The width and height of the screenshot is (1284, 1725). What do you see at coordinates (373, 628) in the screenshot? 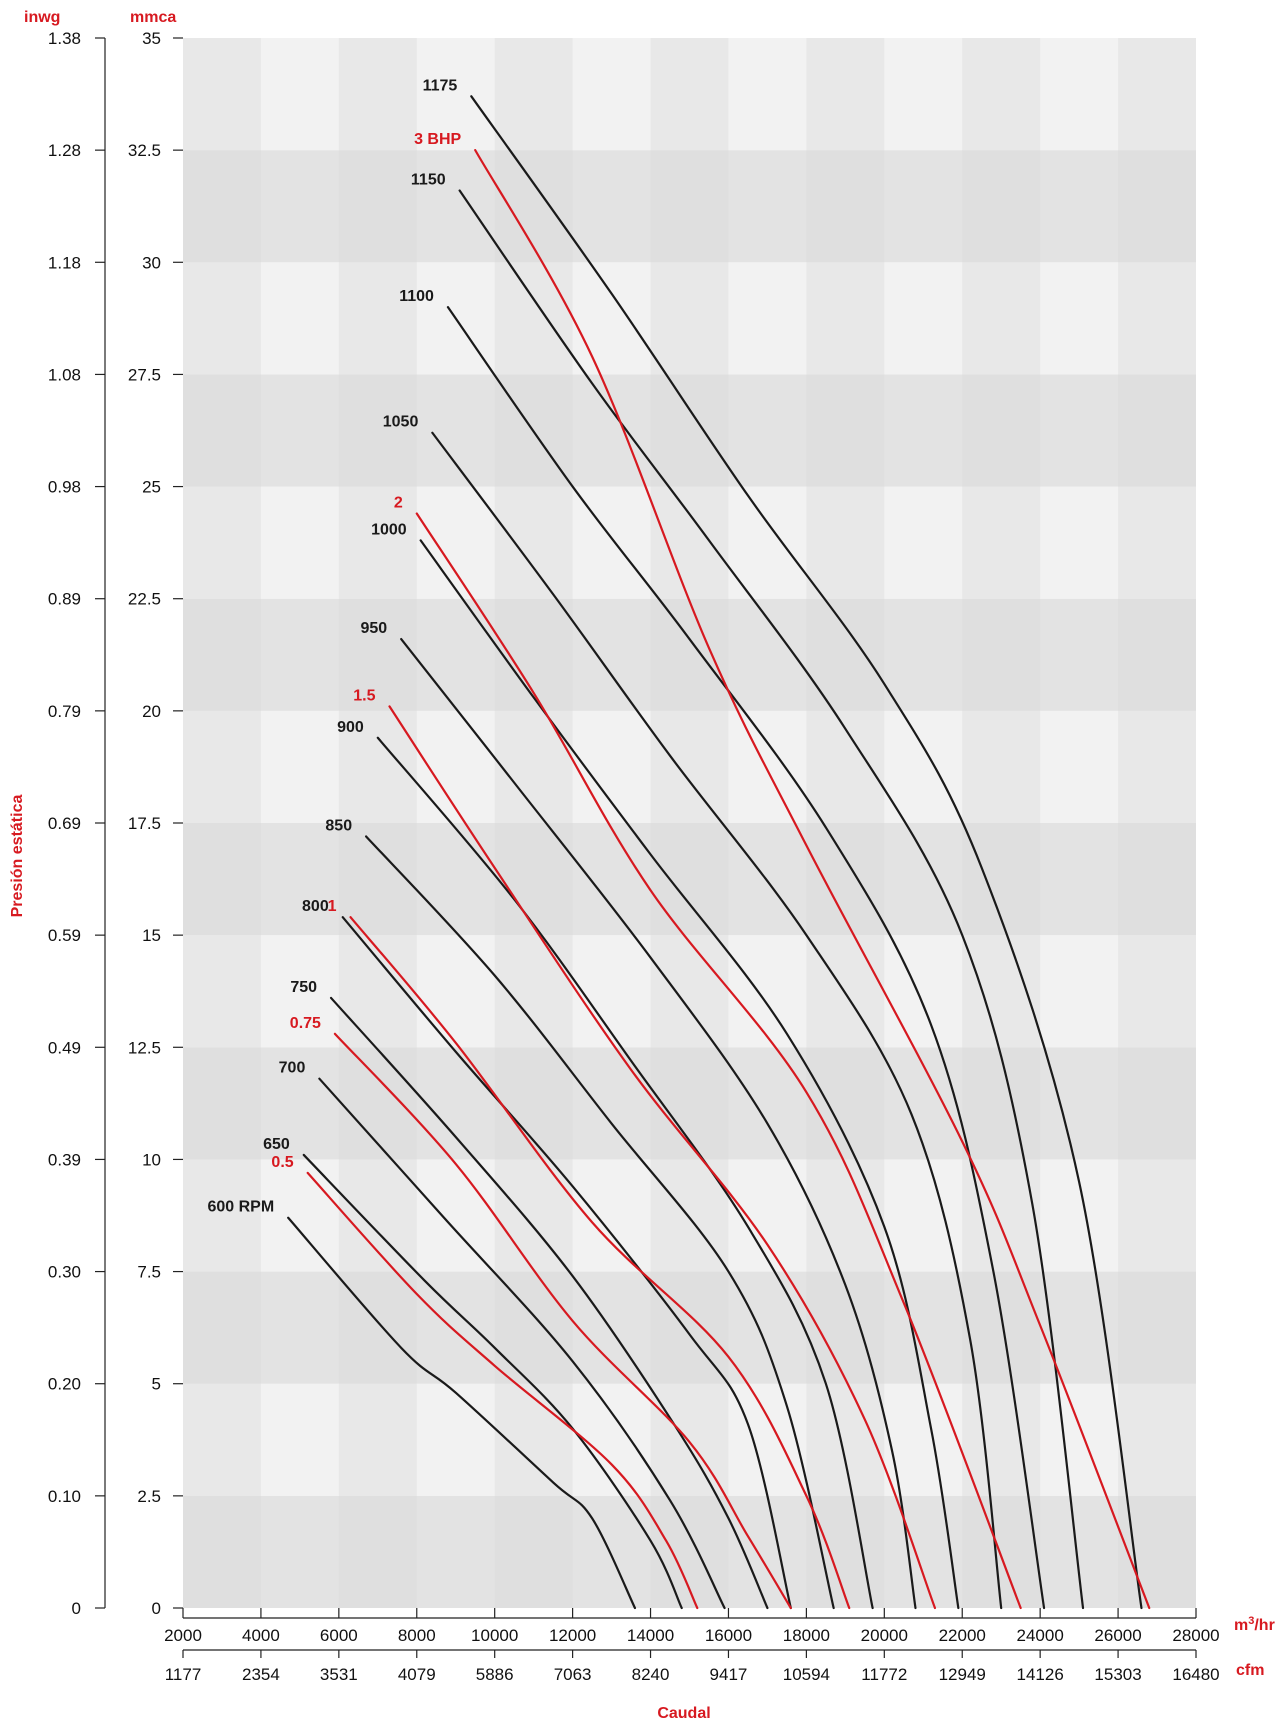
I see `rpm-curve-label: 950` at bounding box center [373, 628].